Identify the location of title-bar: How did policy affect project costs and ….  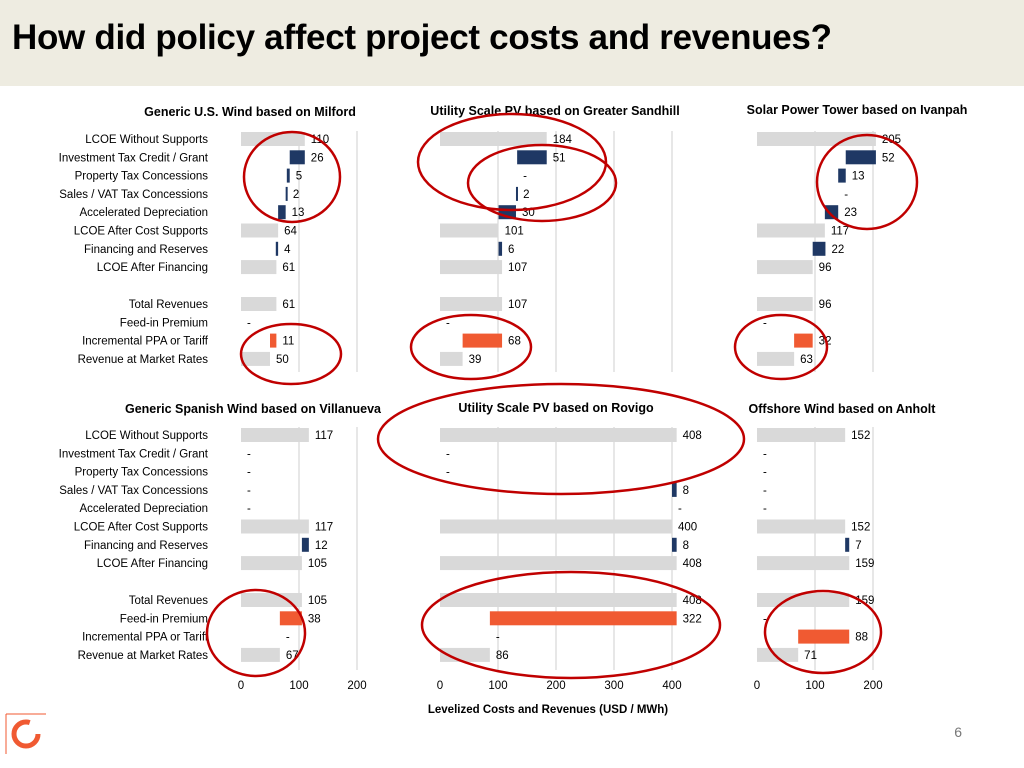
(512, 43).